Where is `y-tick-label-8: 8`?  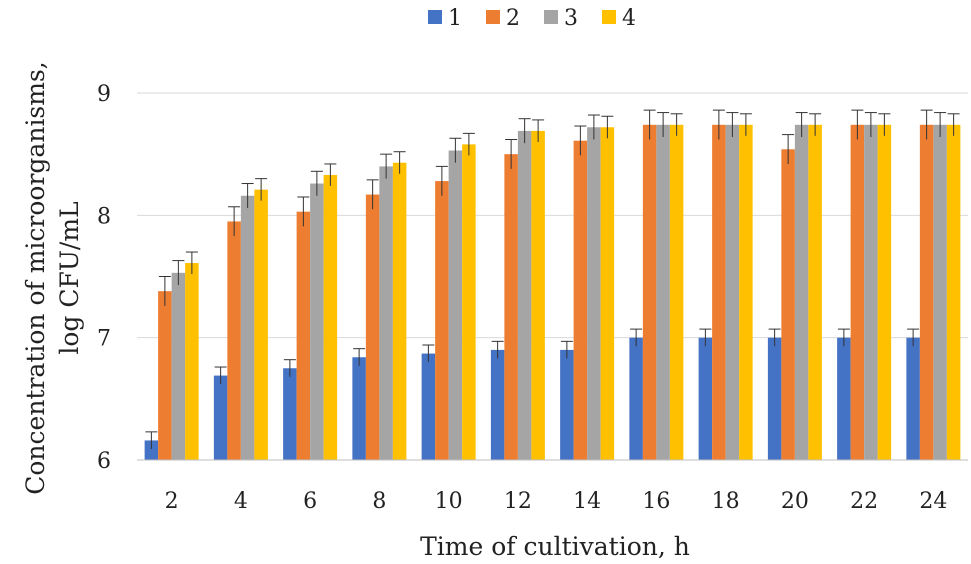 y-tick-label-8: 8 is located at coordinates (104, 216).